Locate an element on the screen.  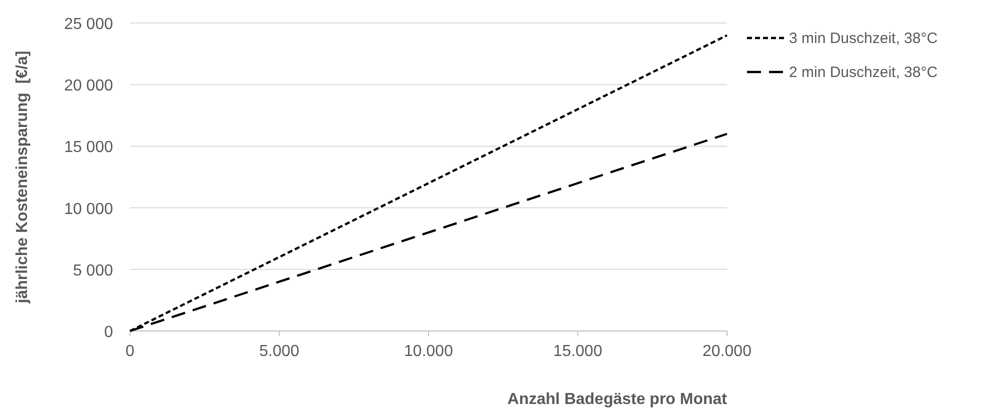
legend-label: 3 min Duschzeit, 38°C is located at coordinates (863, 38).